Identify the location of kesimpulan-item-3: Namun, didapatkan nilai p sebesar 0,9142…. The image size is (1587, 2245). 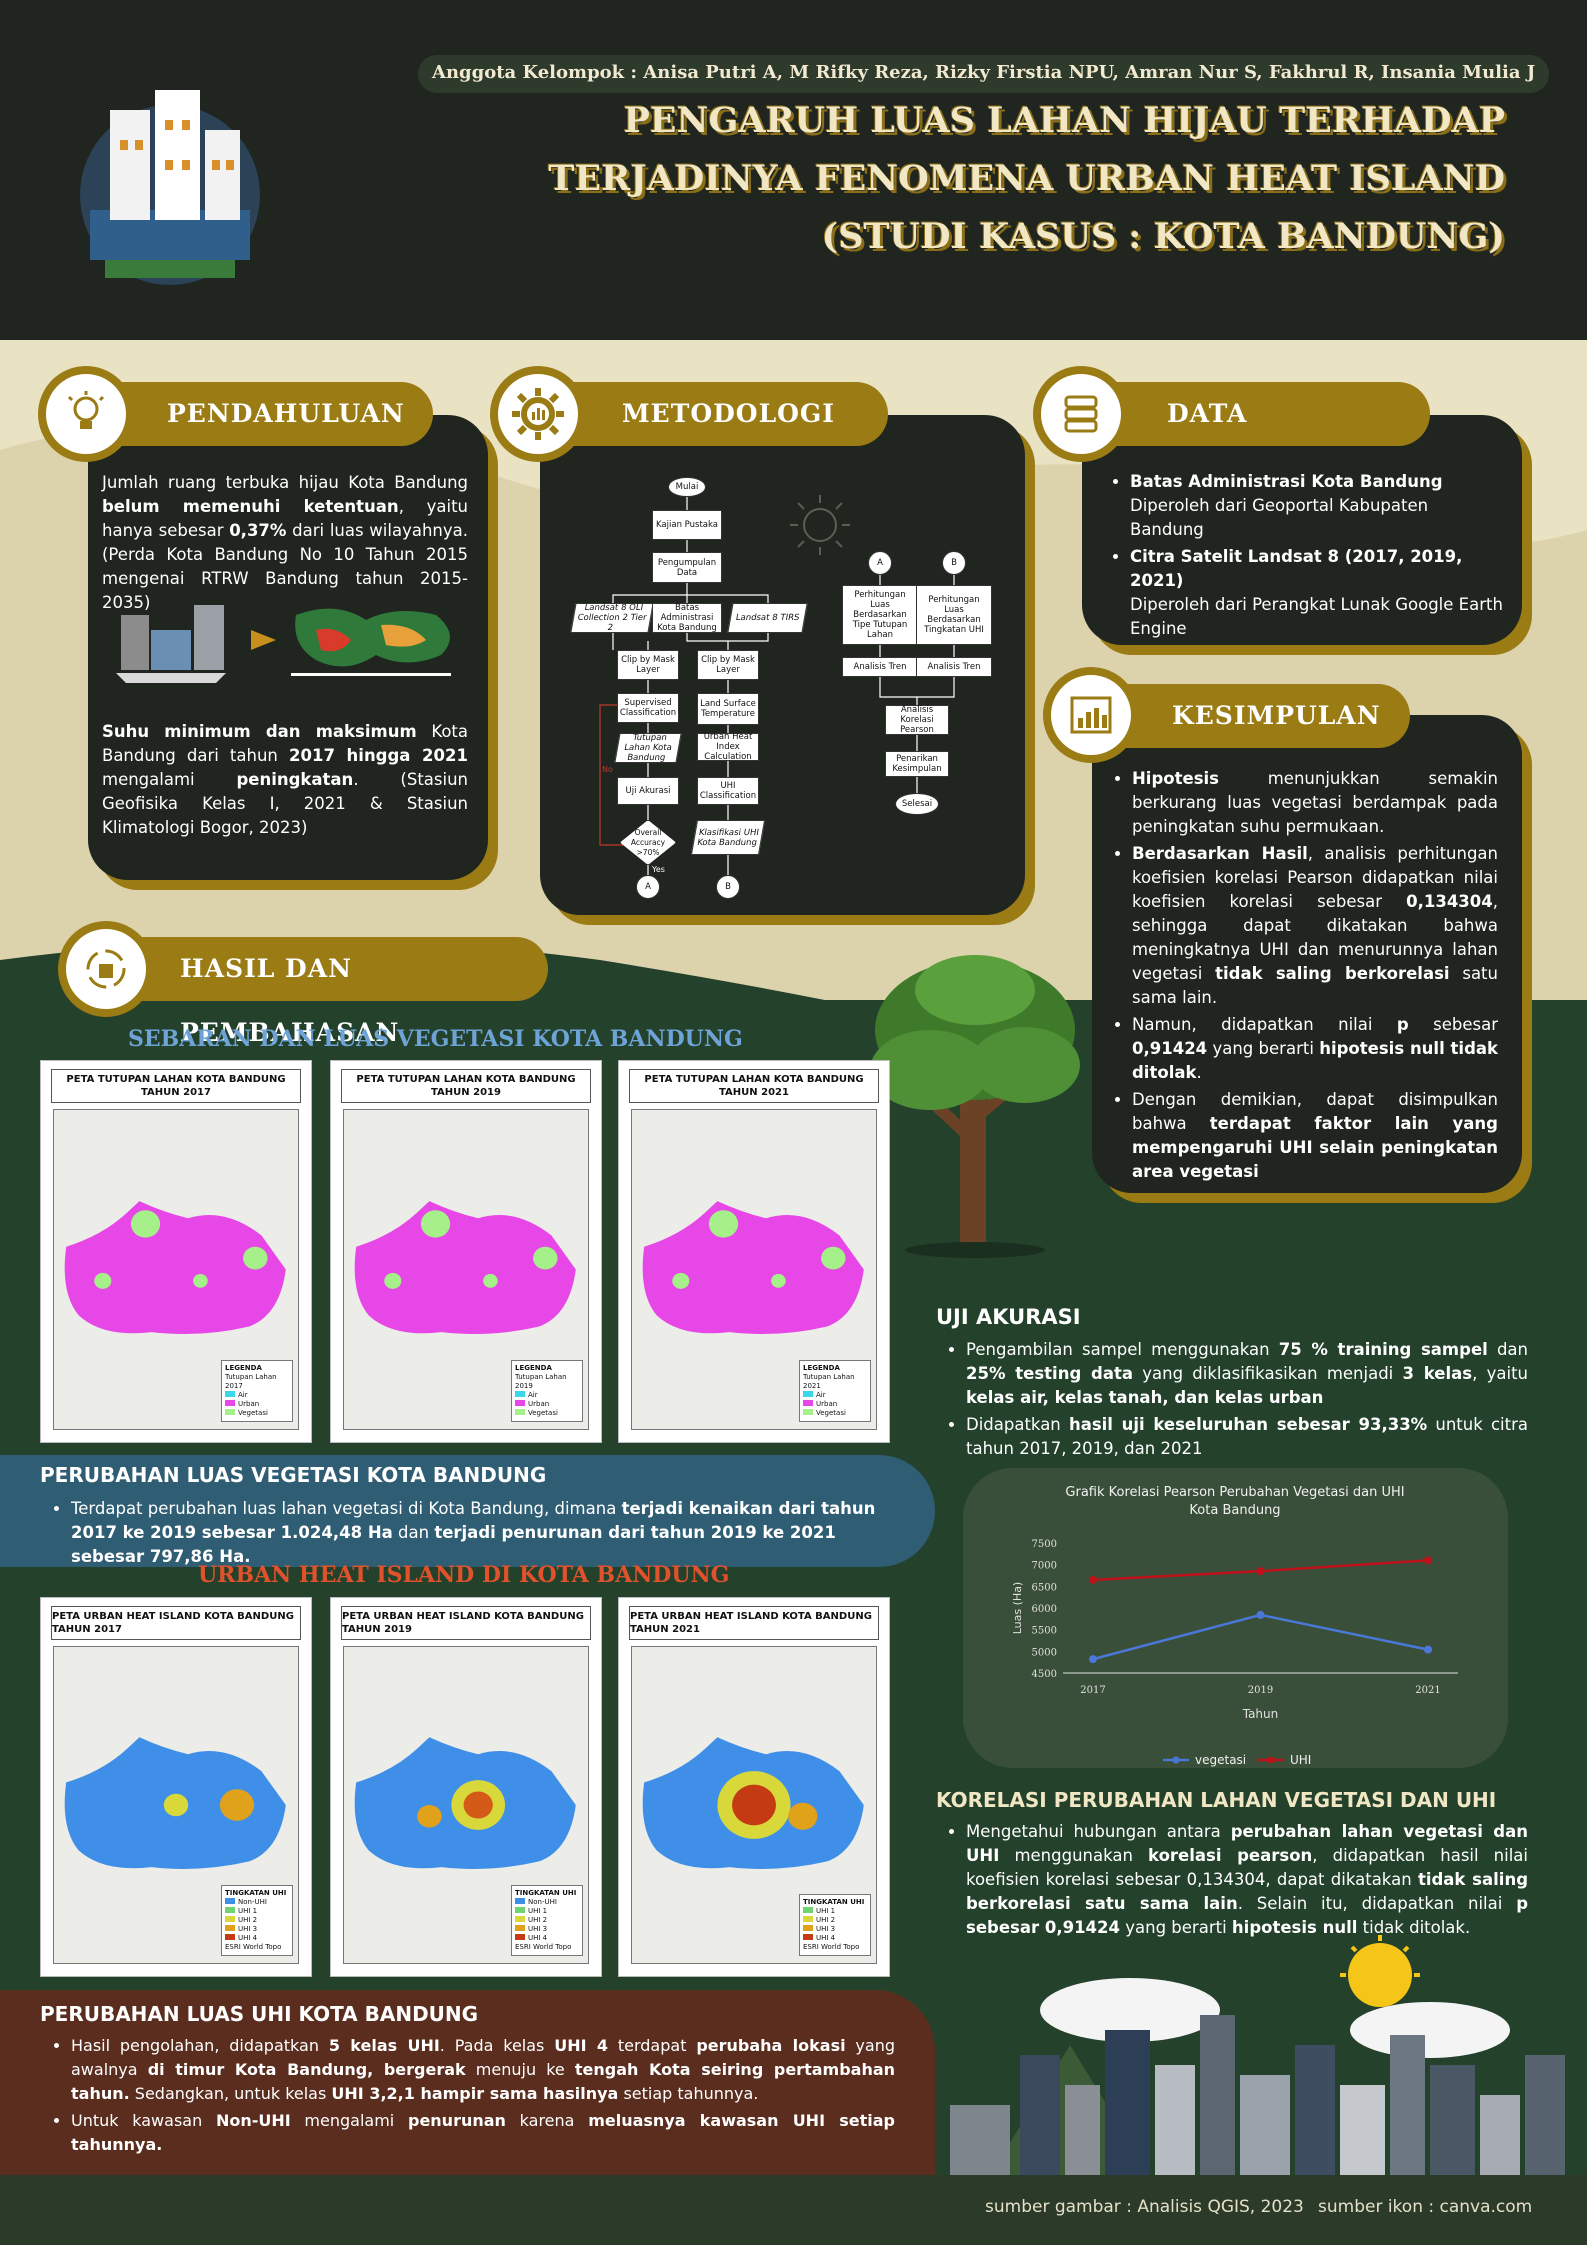
(1315, 1049).